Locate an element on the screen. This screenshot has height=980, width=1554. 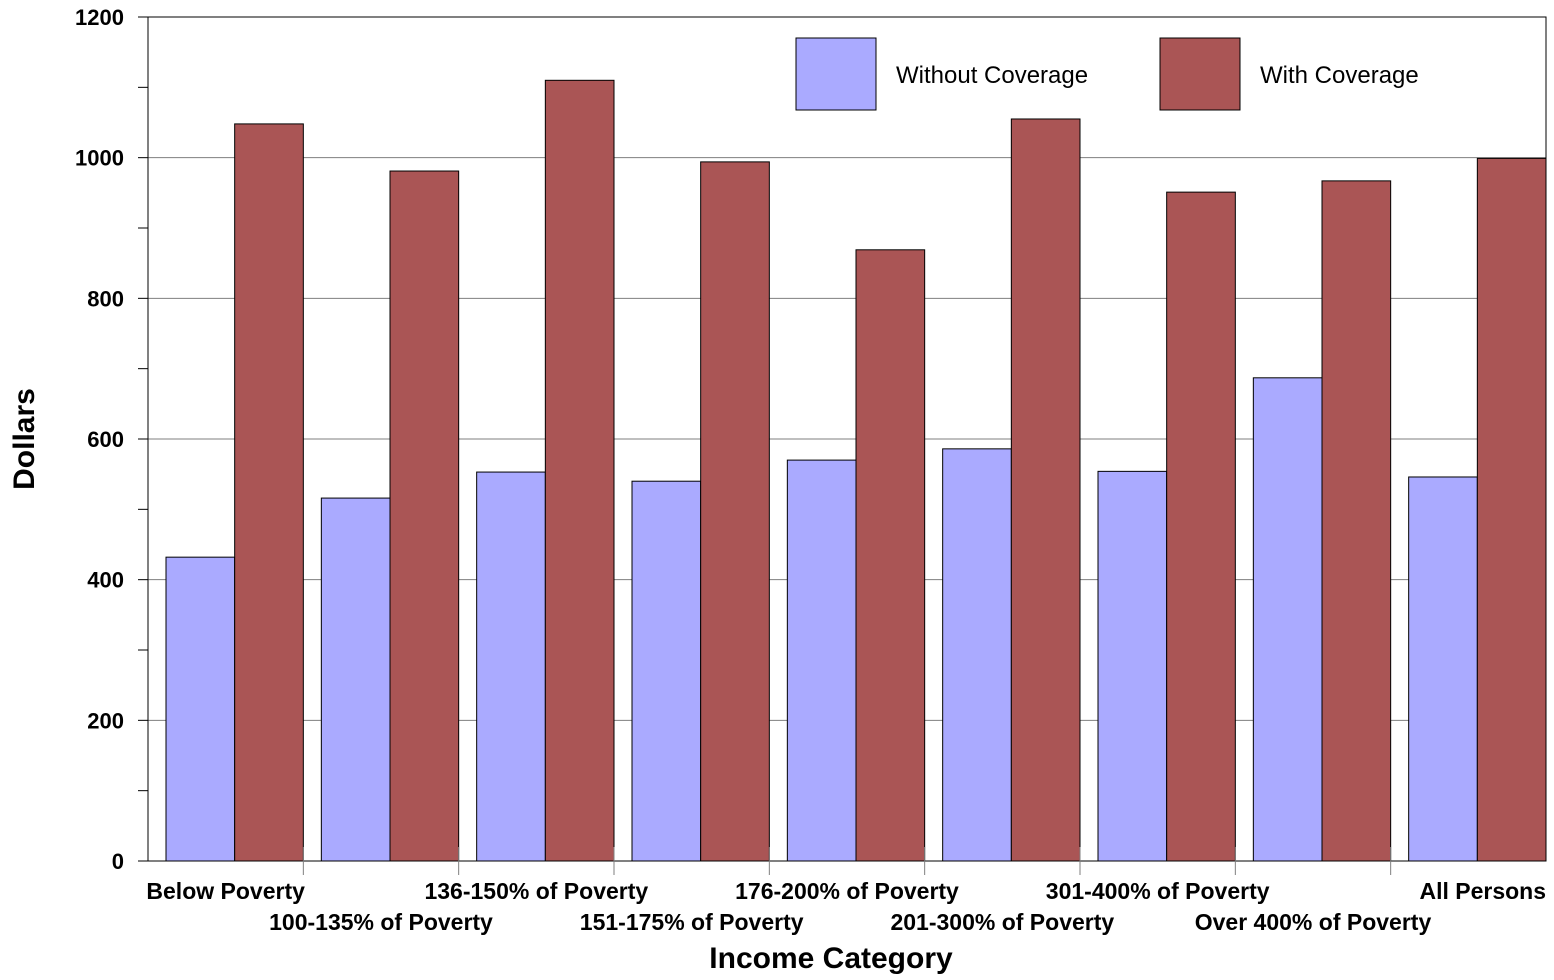
legend: Without Coverage With Coverage is located at coordinates (1107, 74).